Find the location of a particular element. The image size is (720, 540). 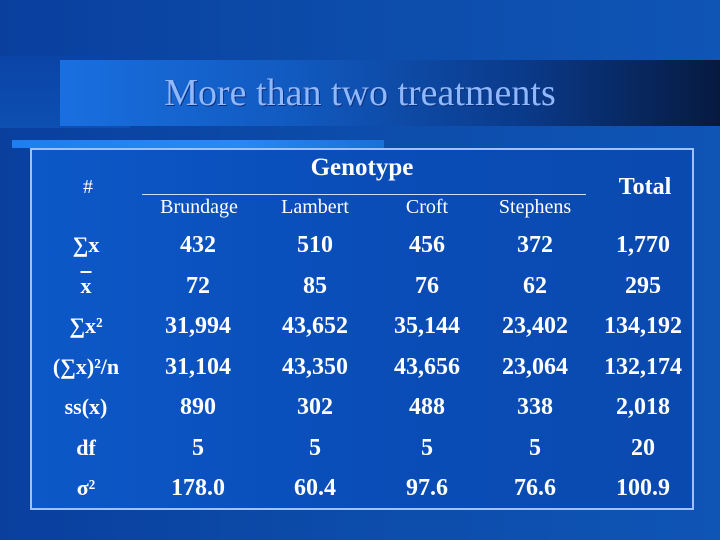

table-cell: 510 is located at coordinates (315, 245).